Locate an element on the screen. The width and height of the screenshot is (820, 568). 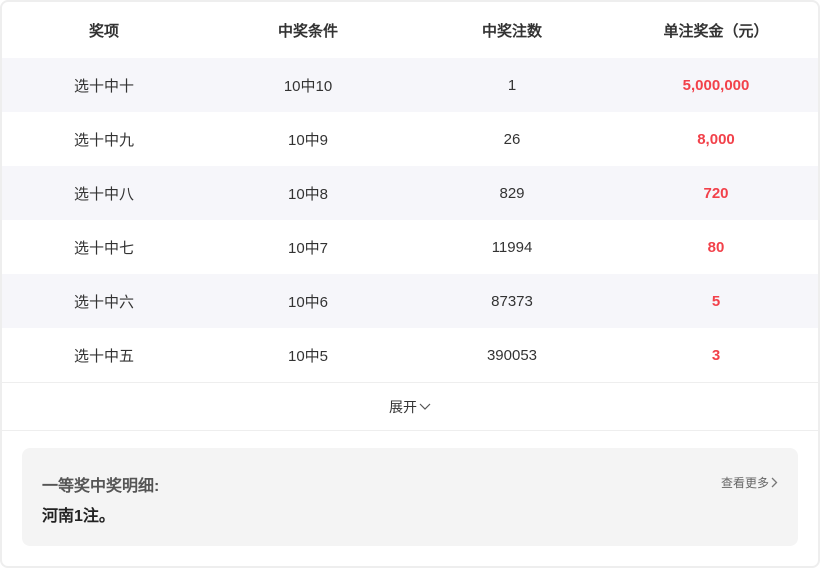
condition-cell: 10中5 is located at coordinates (308, 356).